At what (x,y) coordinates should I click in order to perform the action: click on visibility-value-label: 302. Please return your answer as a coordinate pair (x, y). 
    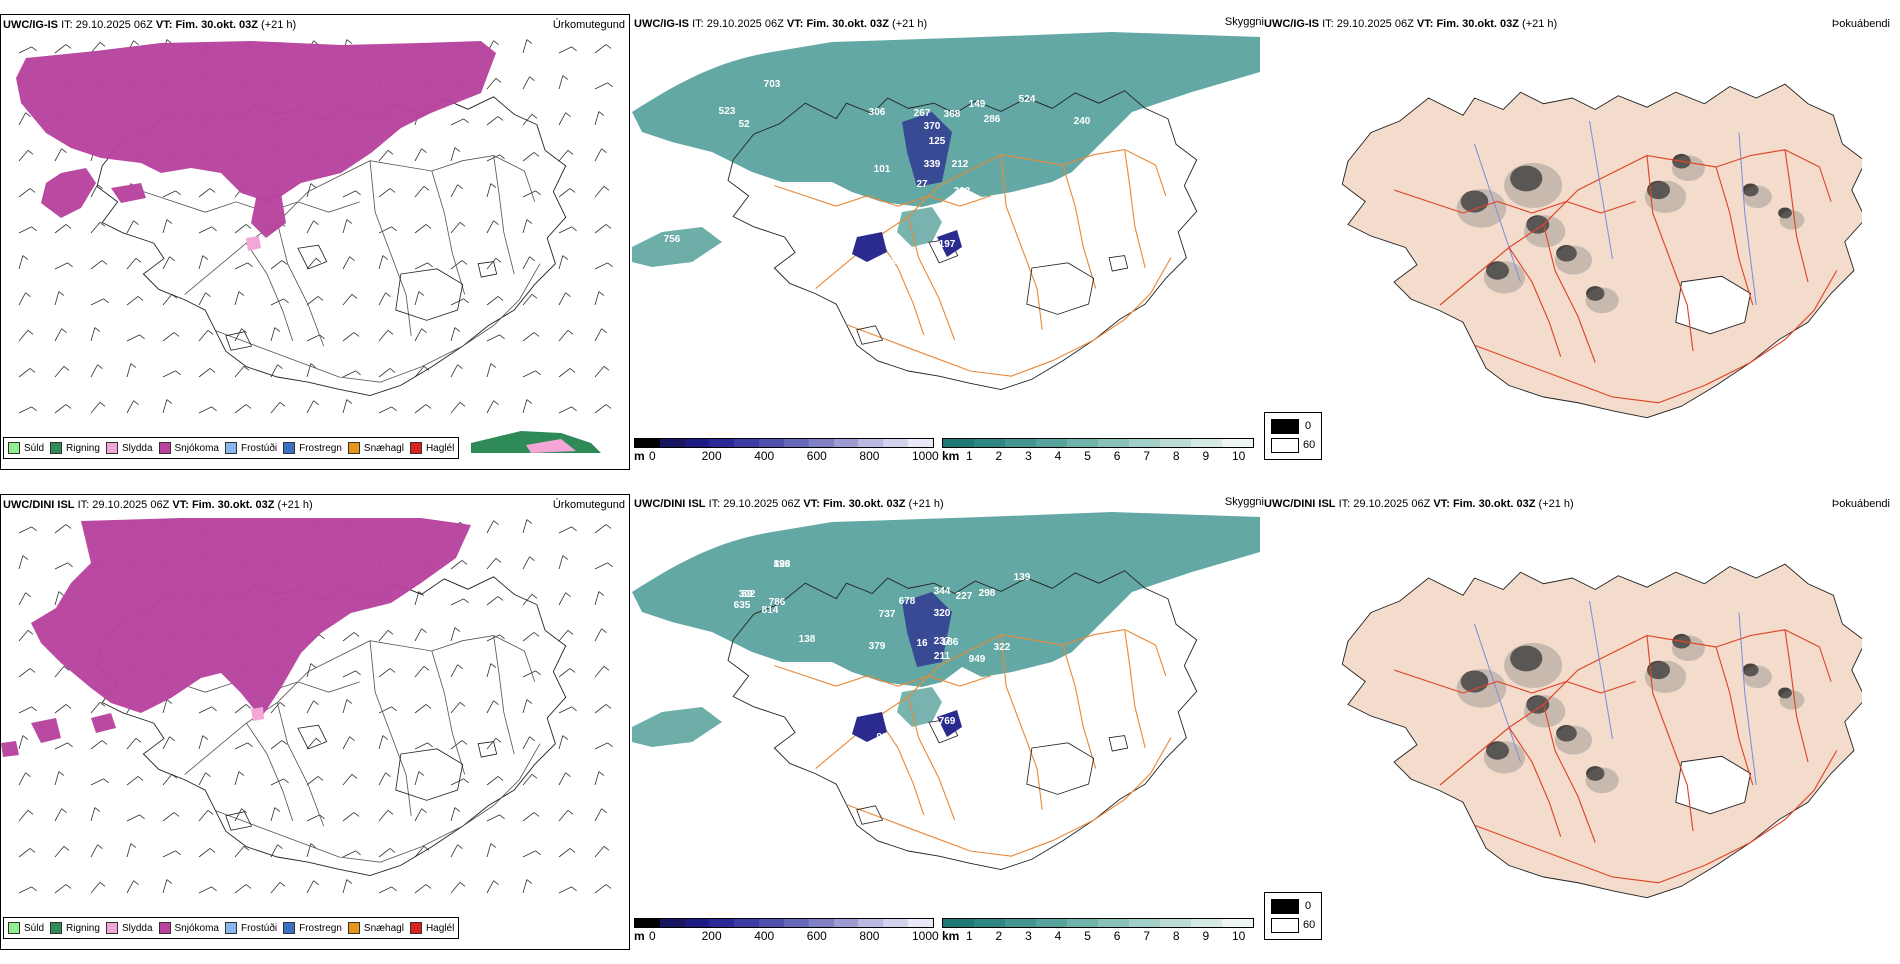
    Looking at the image, I should click on (747, 594).